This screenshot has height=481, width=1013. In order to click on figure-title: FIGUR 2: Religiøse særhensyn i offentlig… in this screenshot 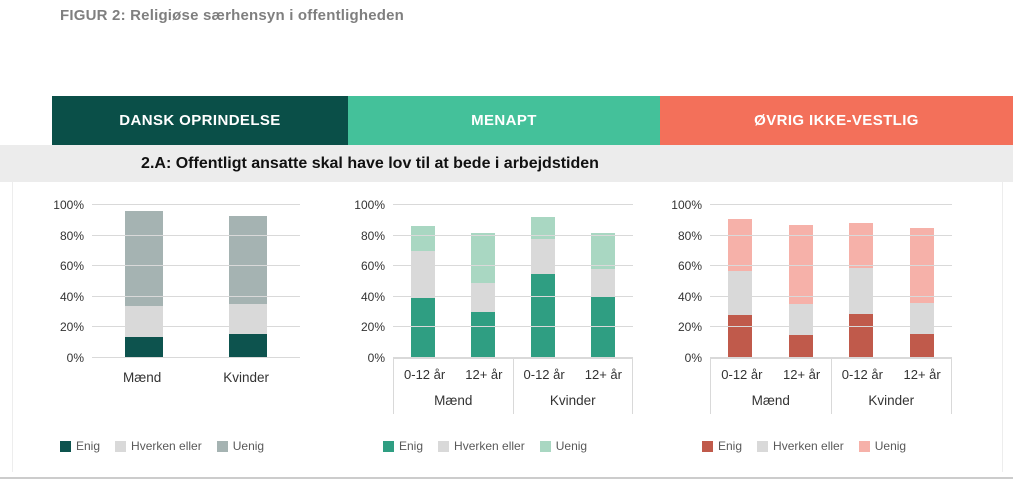, I will do `click(232, 15)`.